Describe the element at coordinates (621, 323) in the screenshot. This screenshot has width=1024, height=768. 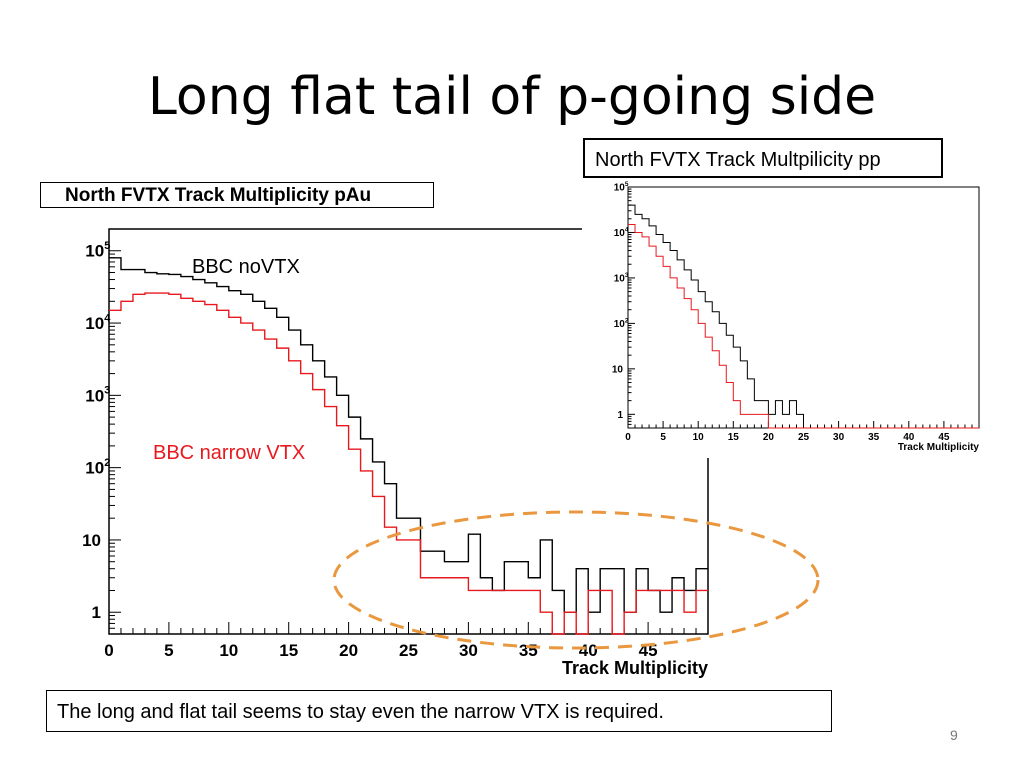
I see `inset-y-tick-label: 10²` at that location.